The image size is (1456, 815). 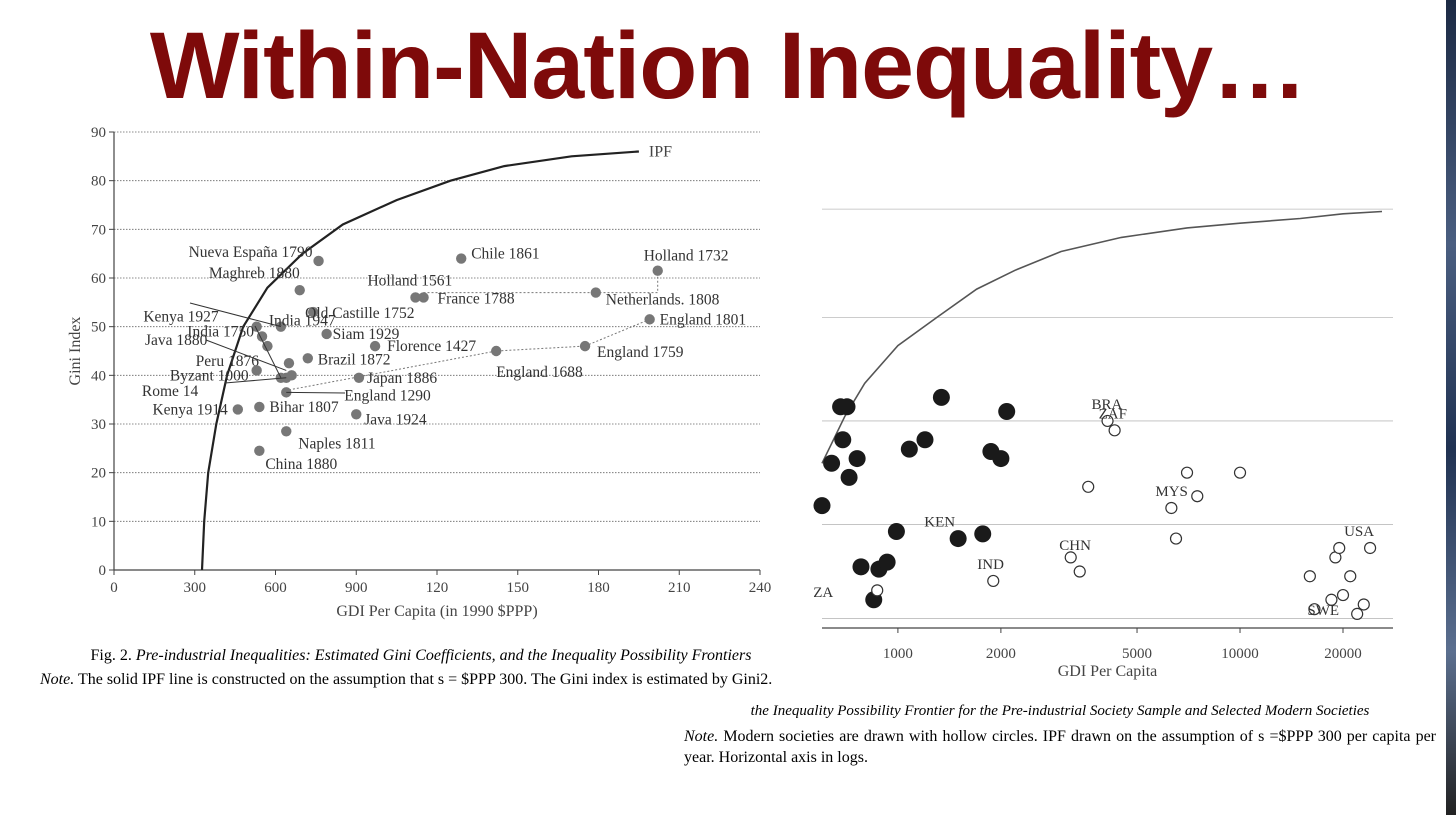 What do you see at coordinates (505, 254) in the screenshot?
I see `data-point-label: Chile 1861` at bounding box center [505, 254].